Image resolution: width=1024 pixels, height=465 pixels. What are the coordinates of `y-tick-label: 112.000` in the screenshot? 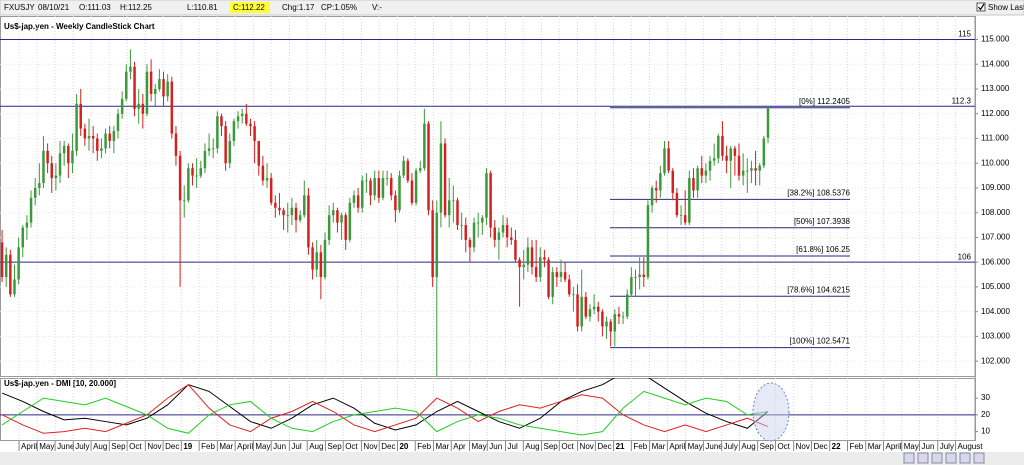 It's located at (995, 113).